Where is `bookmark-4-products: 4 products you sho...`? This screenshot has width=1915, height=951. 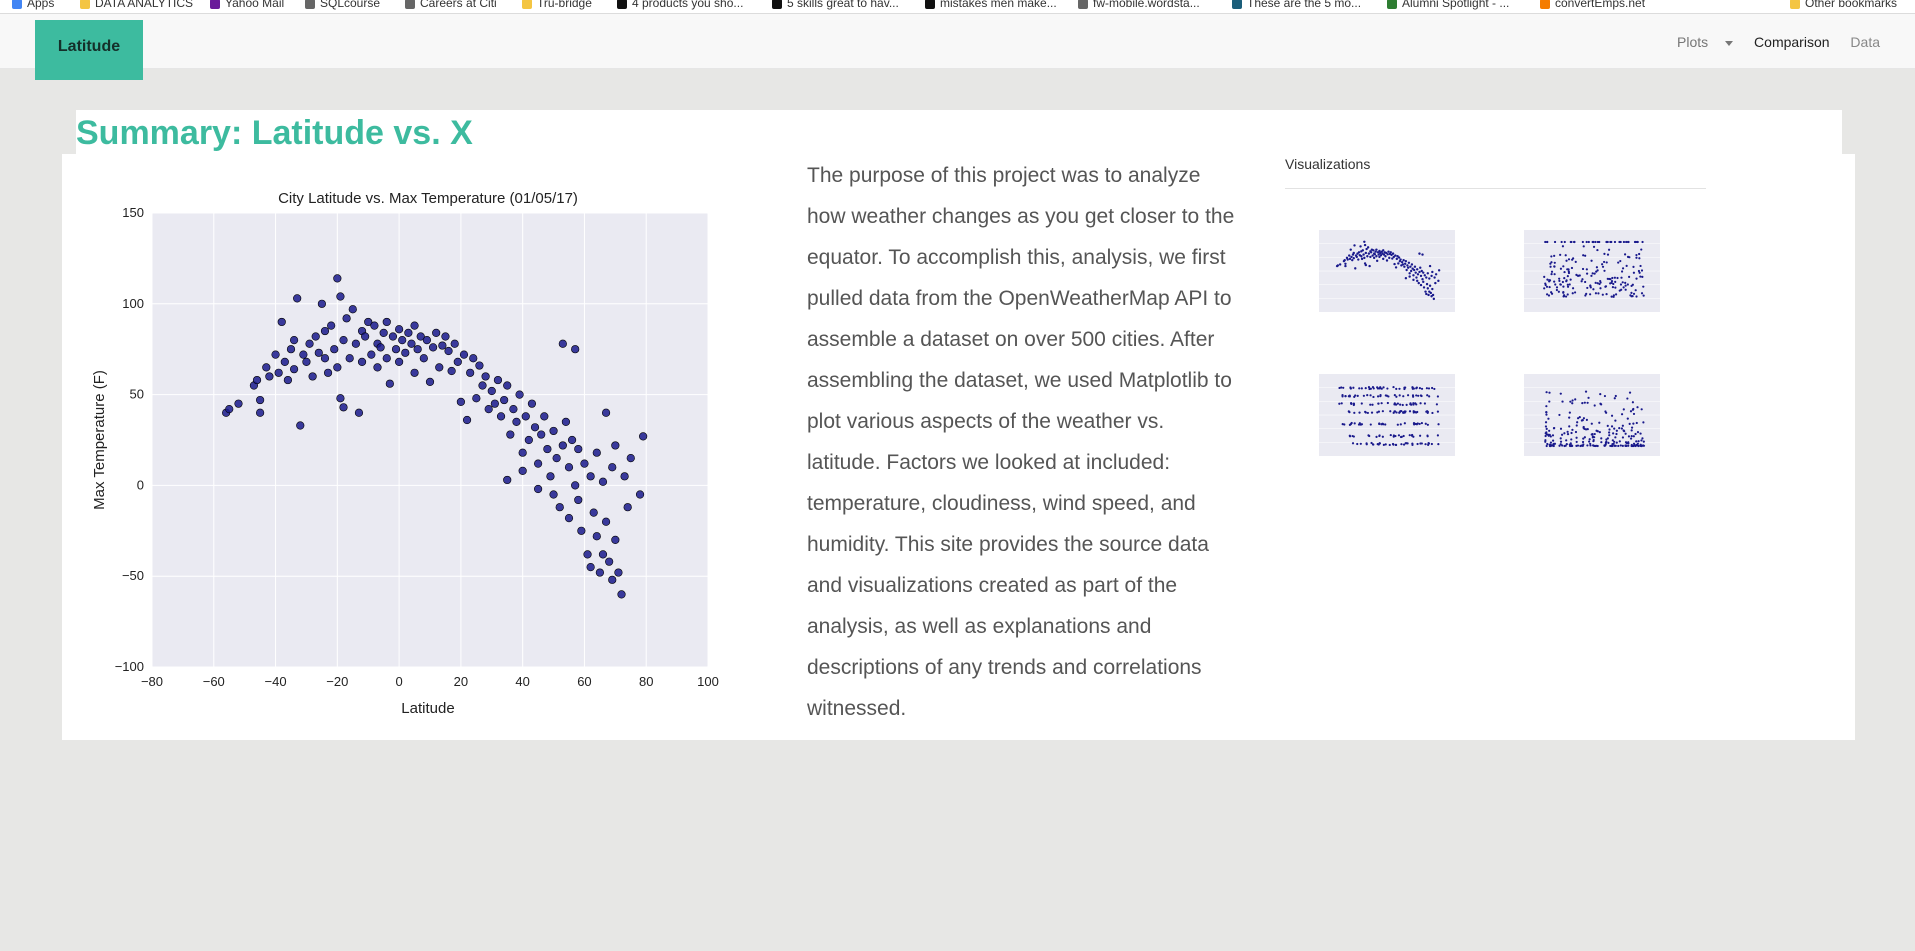 bookmark-4-products: 4 products you sho... is located at coordinates (680, 5).